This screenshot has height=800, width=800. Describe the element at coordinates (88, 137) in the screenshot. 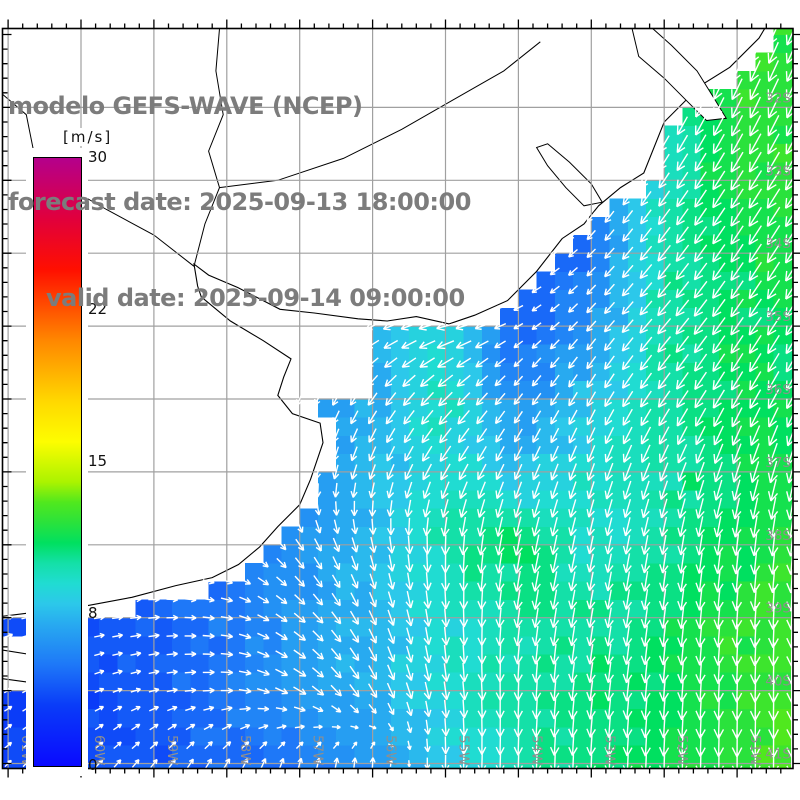

I see `colorbar-unit-label: [m/s]` at that location.